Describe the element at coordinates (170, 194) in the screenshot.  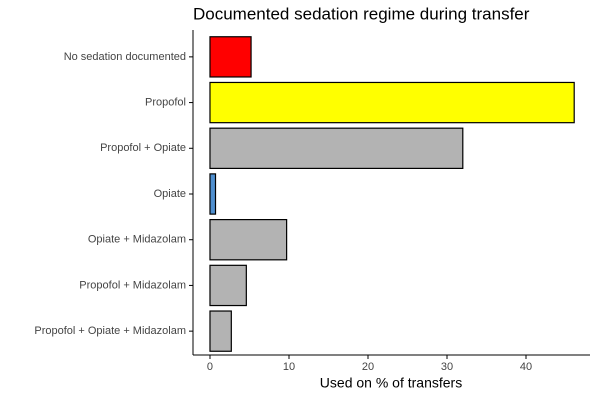
I see `y-tick-label: Opiate` at that location.